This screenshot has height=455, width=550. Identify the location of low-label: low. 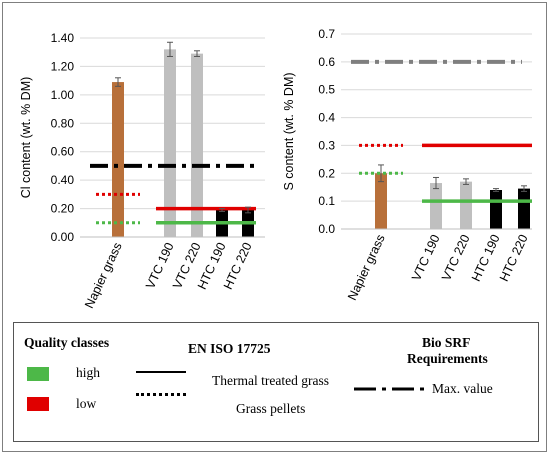
(86, 403).